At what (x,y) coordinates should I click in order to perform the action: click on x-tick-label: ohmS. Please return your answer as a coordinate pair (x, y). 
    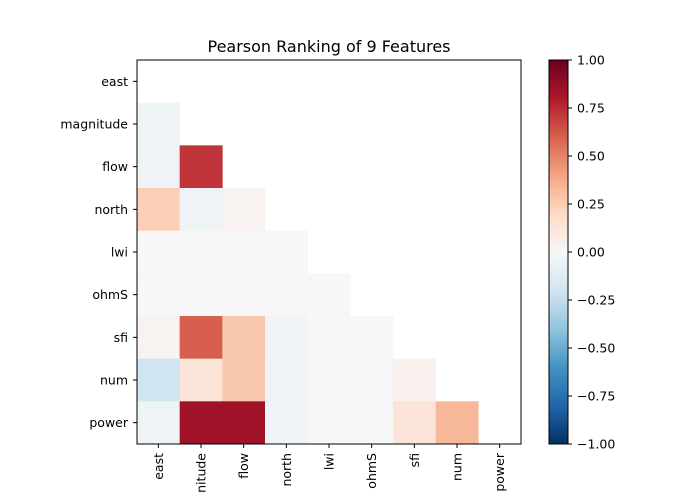
    Looking at the image, I should click on (371, 471).